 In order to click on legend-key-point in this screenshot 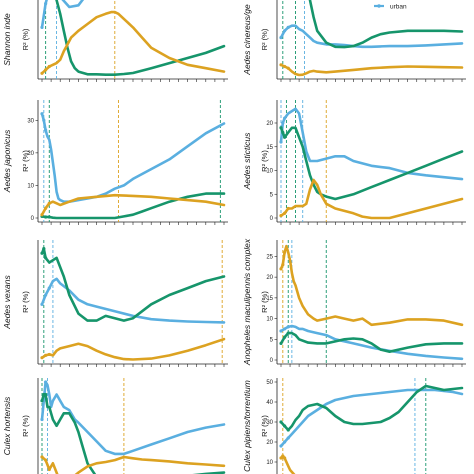, I will do `click(379, 6)`.